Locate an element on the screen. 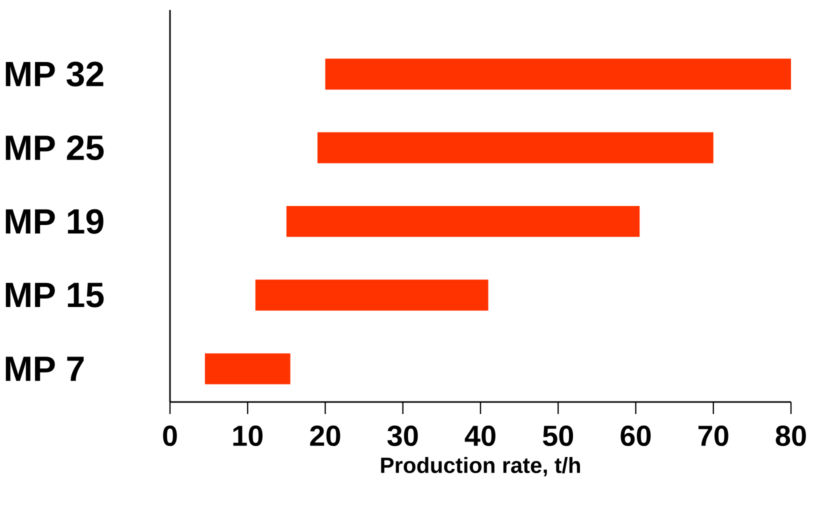 The width and height of the screenshot is (819, 529). x-tick-label: 70 is located at coordinates (713, 436).